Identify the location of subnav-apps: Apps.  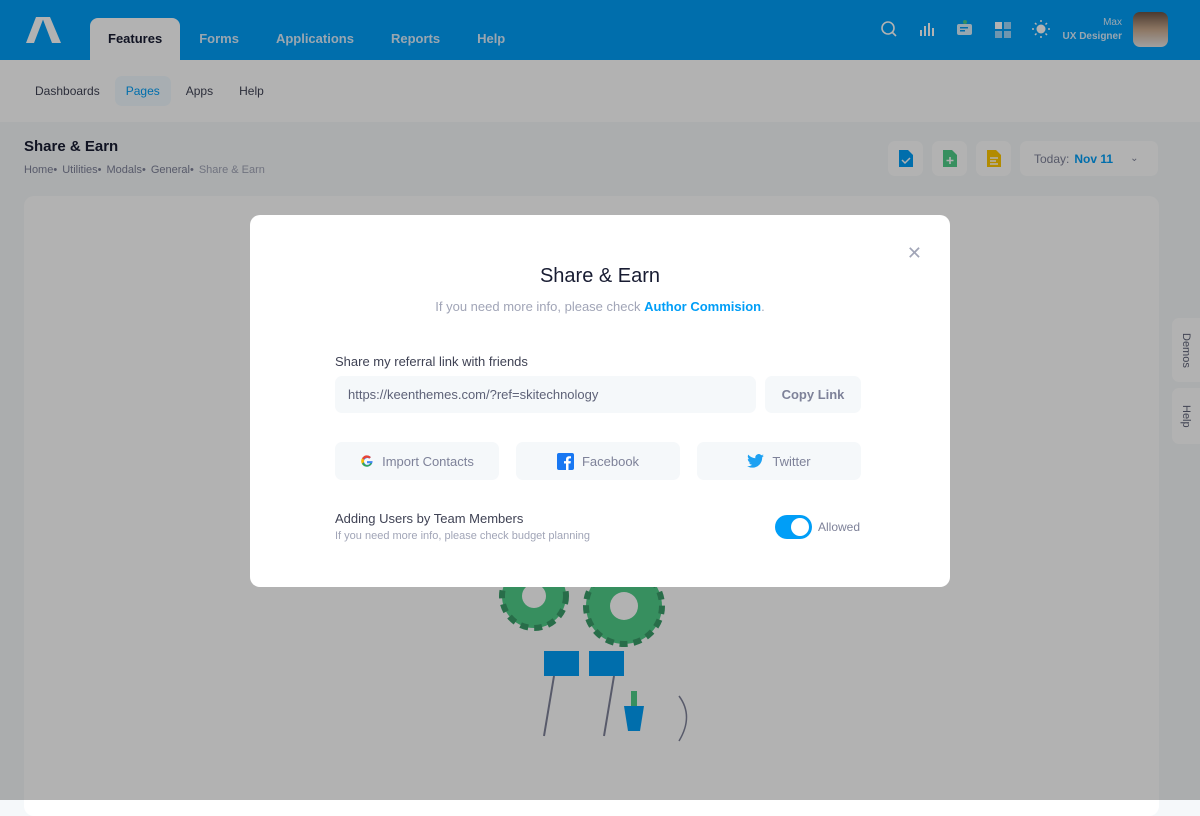
(199, 91).